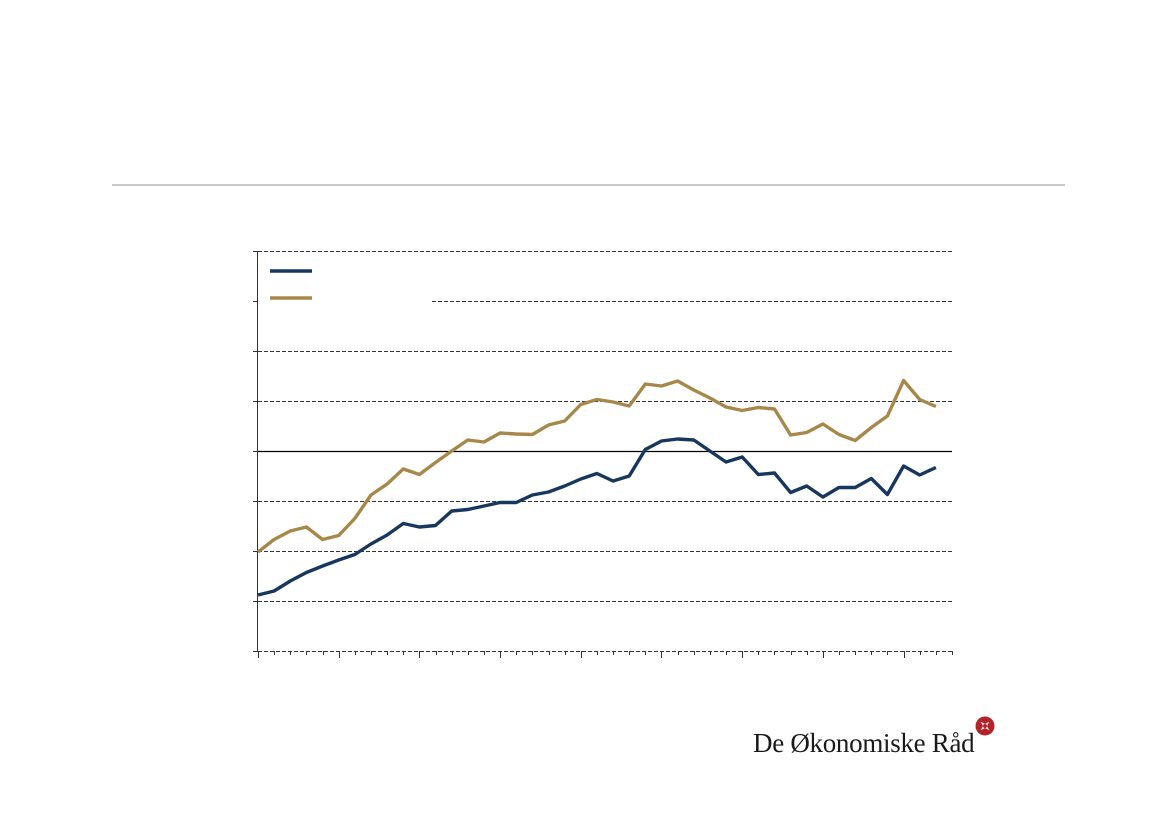 This screenshot has height=826, width=1169. Describe the element at coordinates (291, 284) in the screenshot. I see `legend` at that location.